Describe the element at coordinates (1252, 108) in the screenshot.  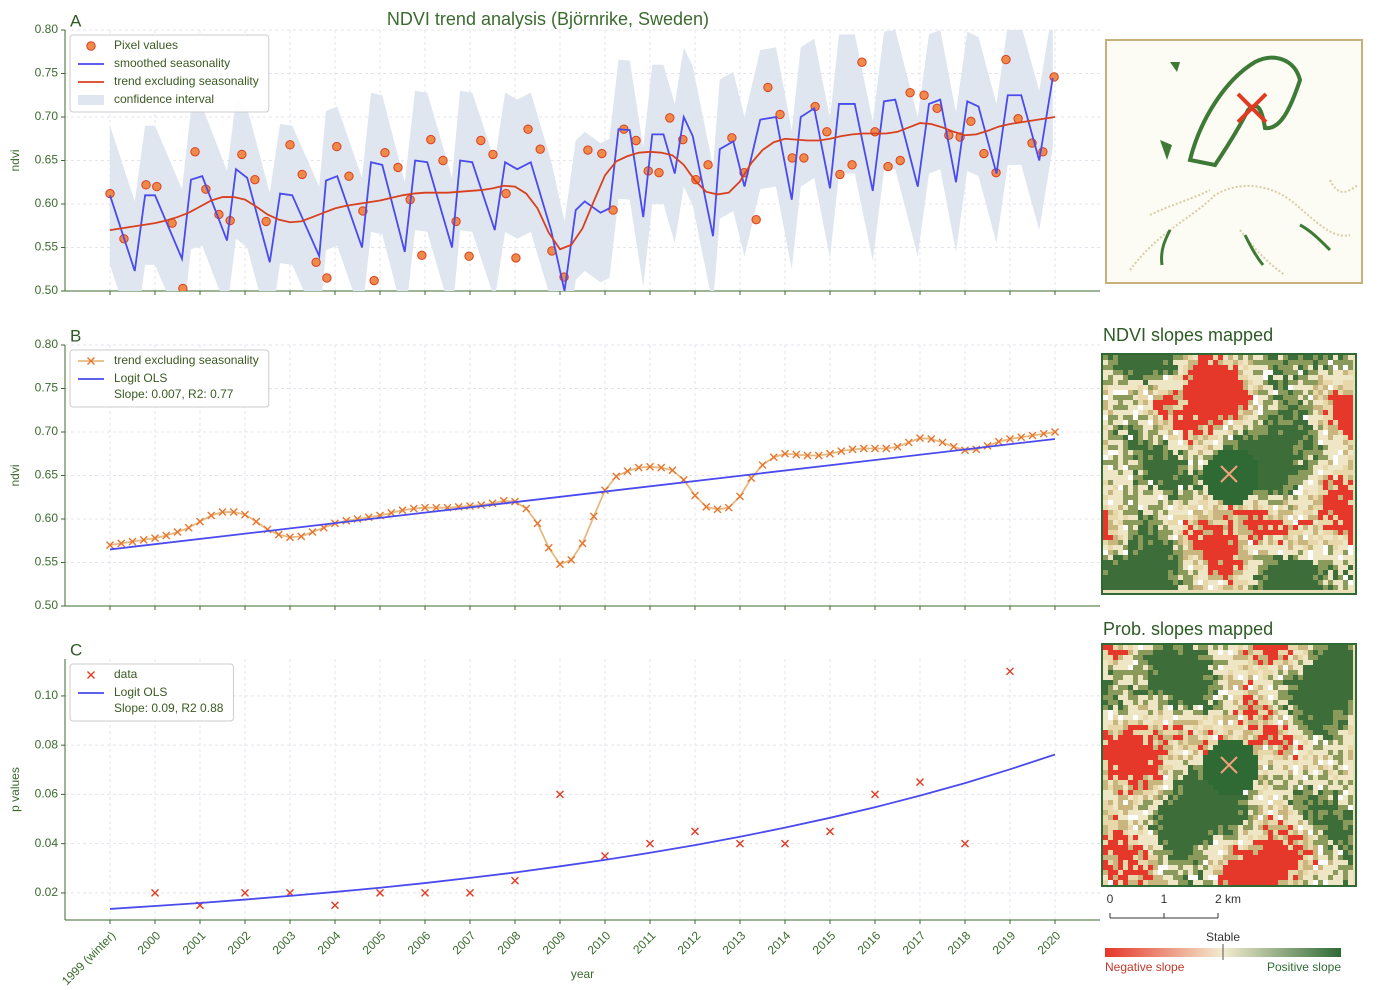
I see `site-marker` at that location.